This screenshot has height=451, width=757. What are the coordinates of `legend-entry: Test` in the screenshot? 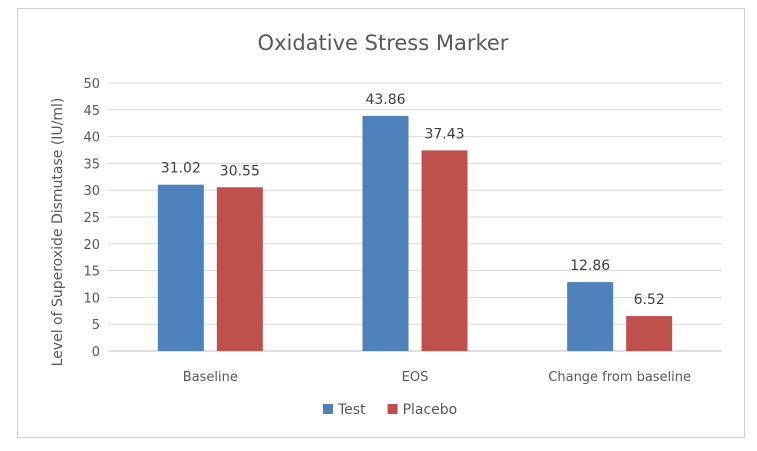 It's located at (351, 410).